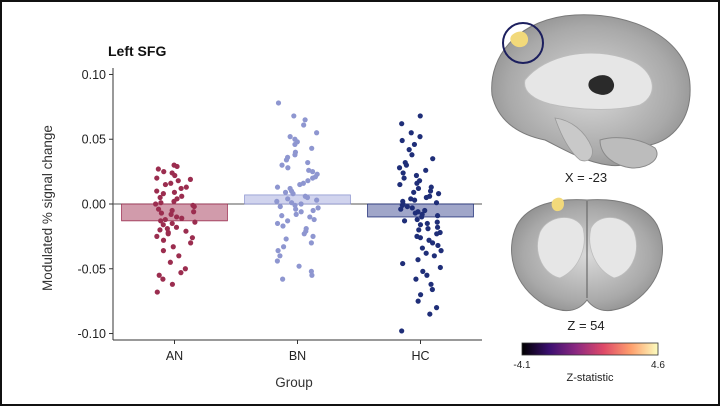 Image resolution: width=720 pixels, height=406 pixels. I want to click on y-tick-label: -0.10, so click(92, 334).